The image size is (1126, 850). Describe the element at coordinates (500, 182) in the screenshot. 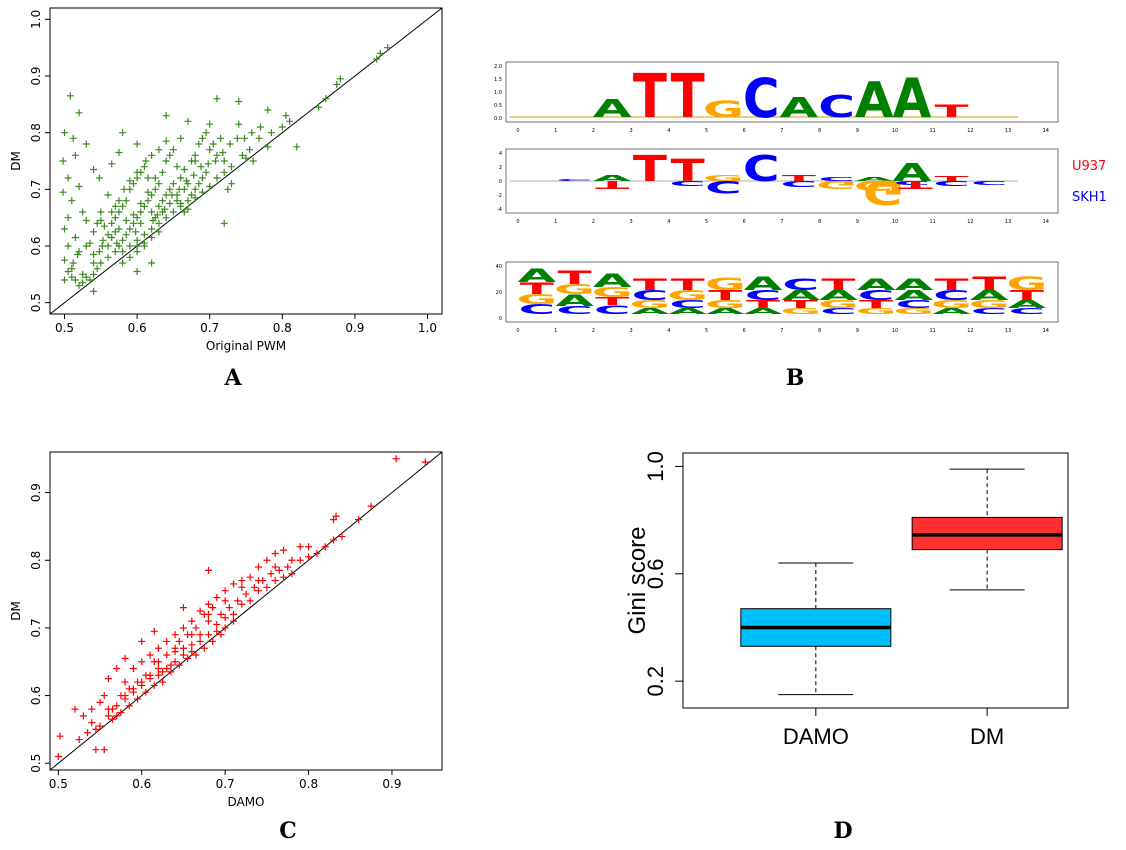

I see `logo-y-tick-label: 0` at that location.